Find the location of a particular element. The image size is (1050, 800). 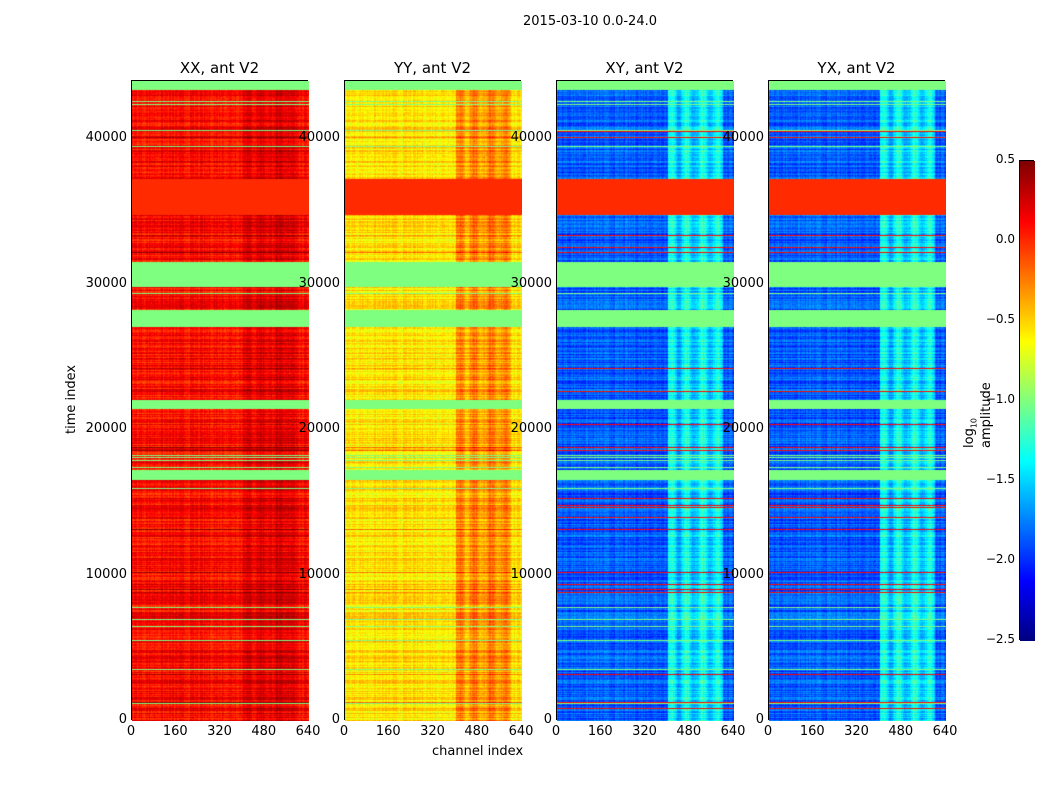

colorbar-tick-label: −2.0 is located at coordinates (1000, 559).